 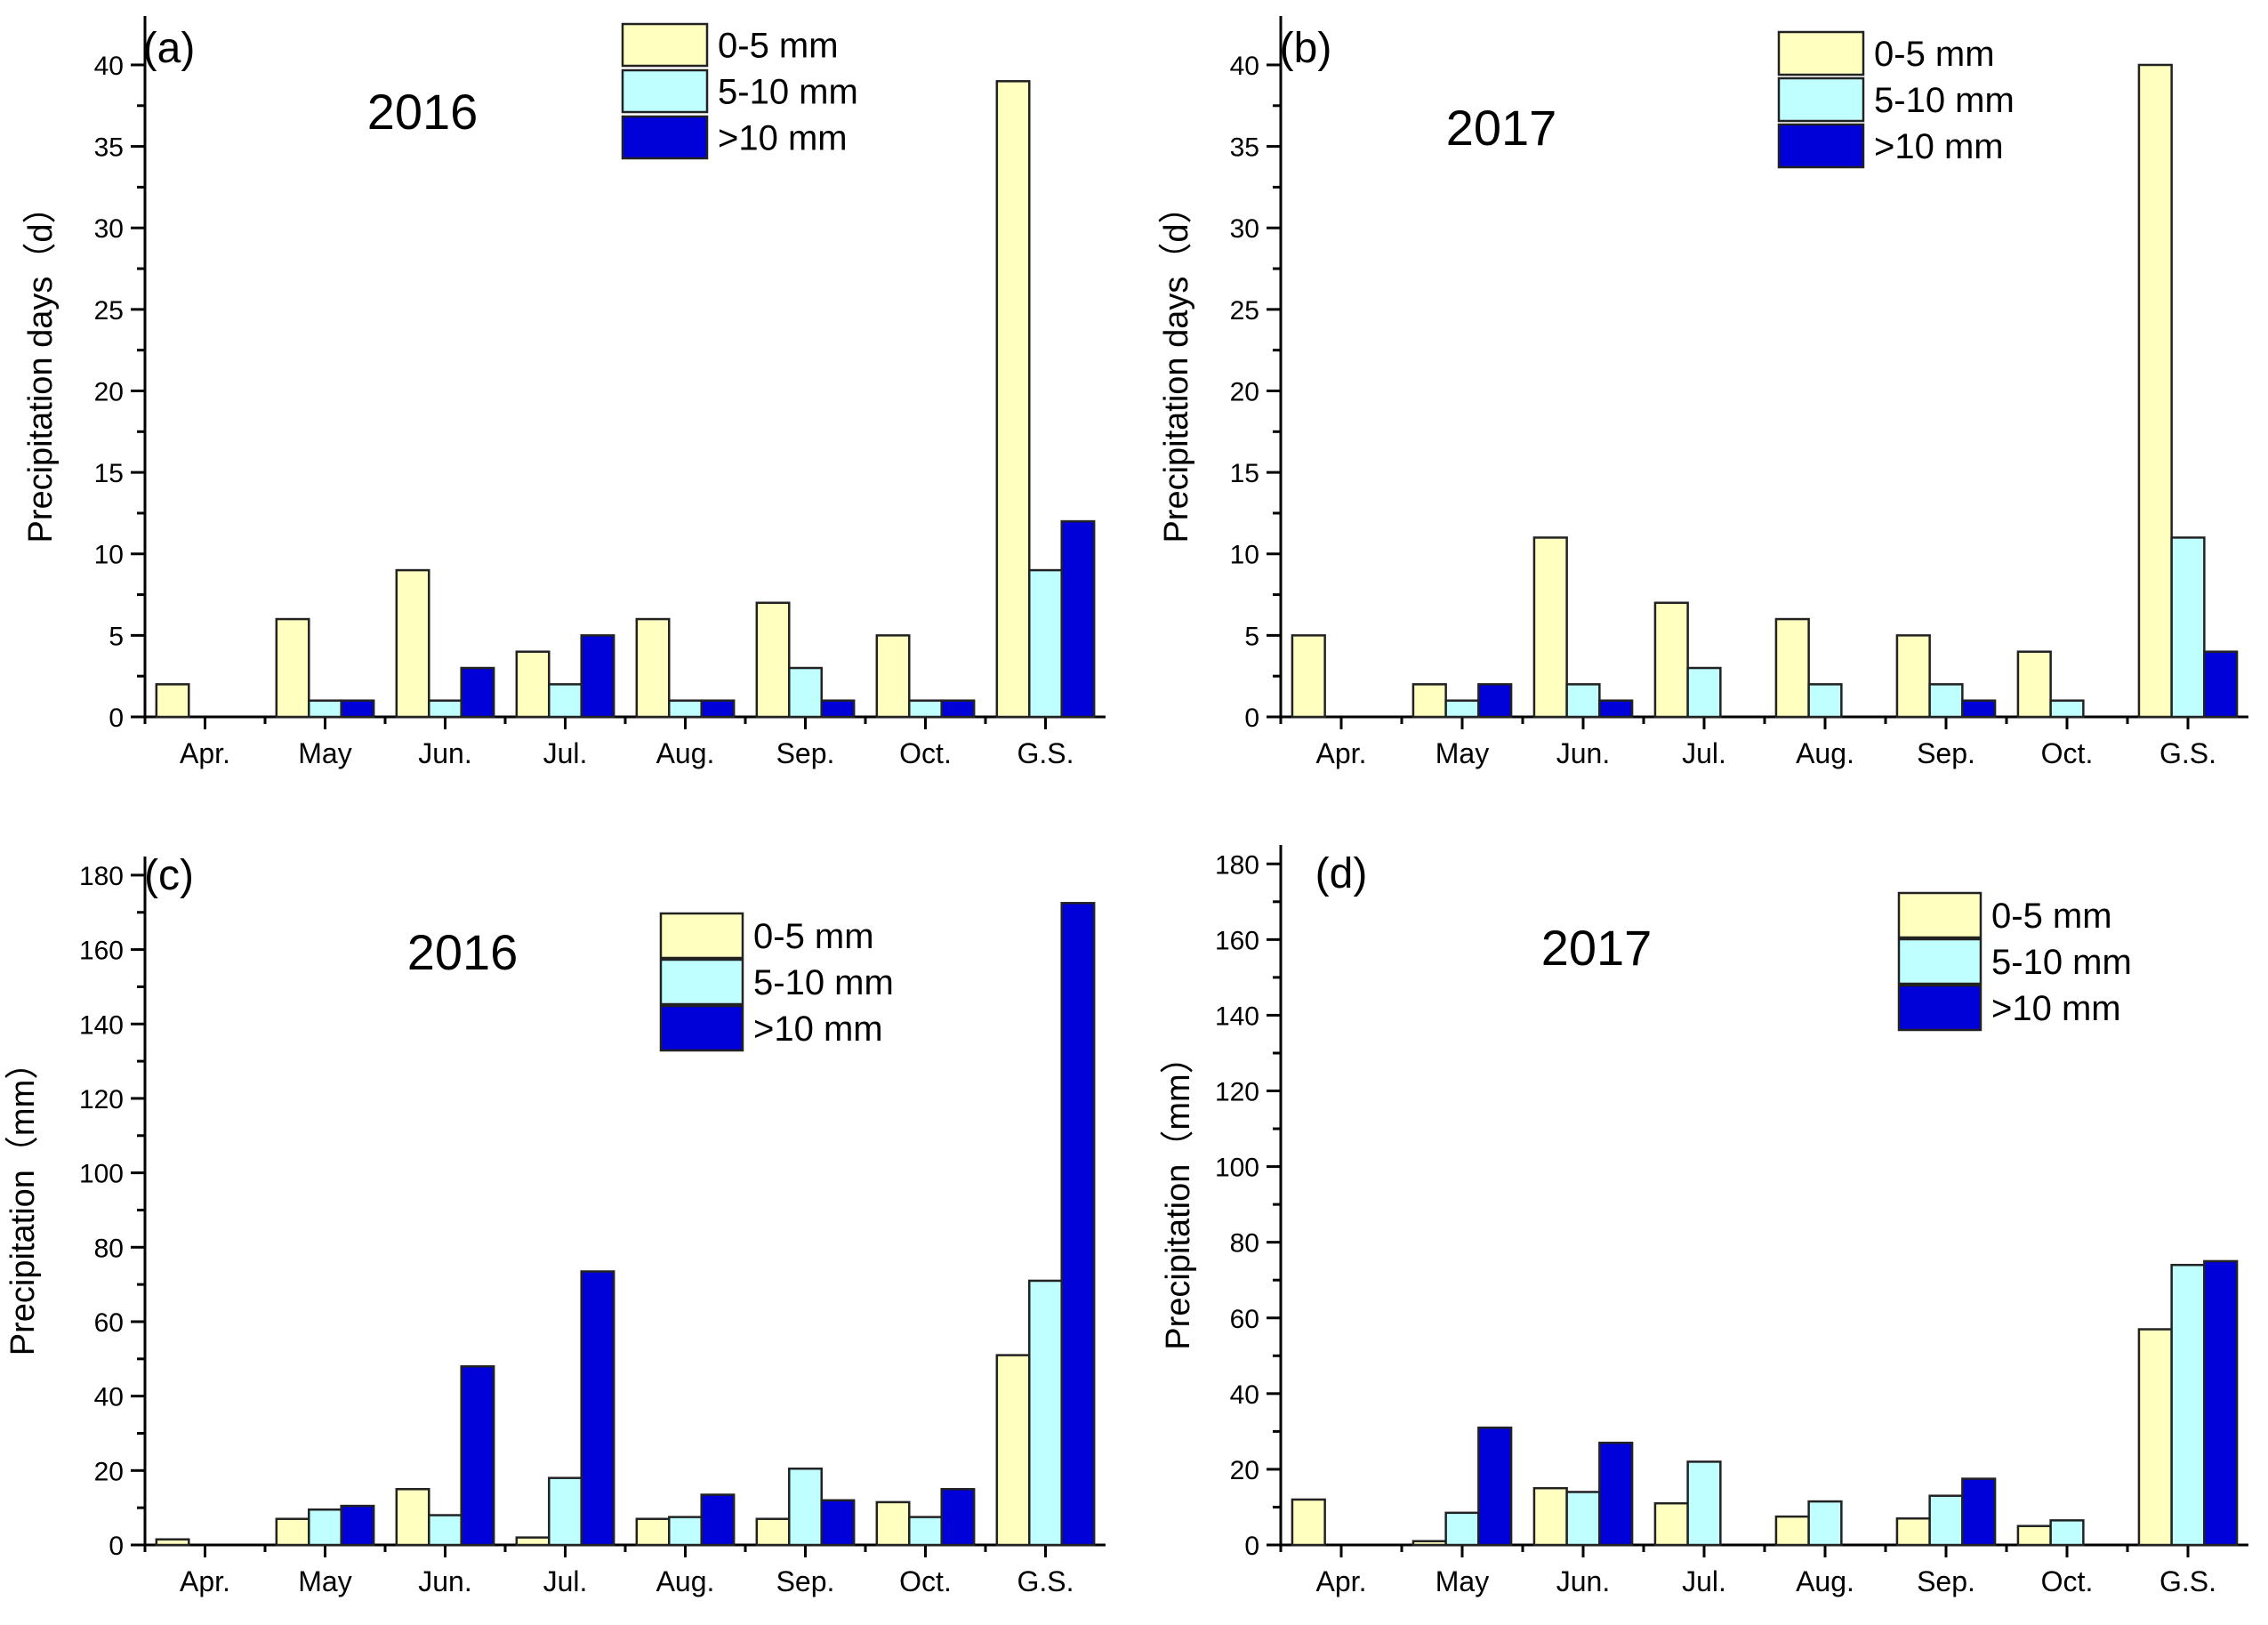 What do you see at coordinates (597, 1408) in the screenshot?
I see `bar-10-mm-jul` at bounding box center [597, 1408].